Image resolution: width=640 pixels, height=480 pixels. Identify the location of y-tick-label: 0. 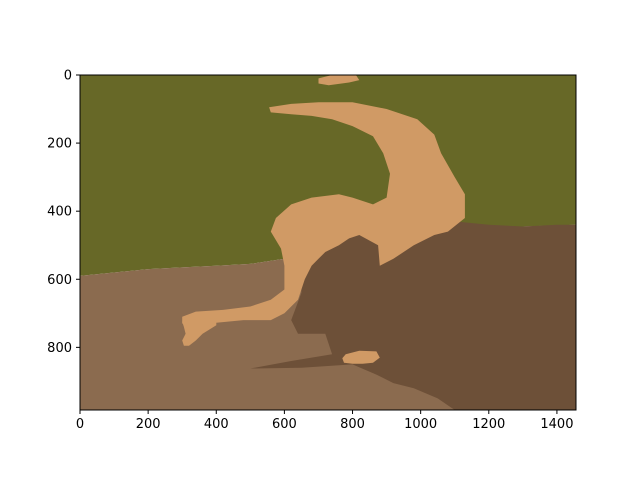
(68, 76).